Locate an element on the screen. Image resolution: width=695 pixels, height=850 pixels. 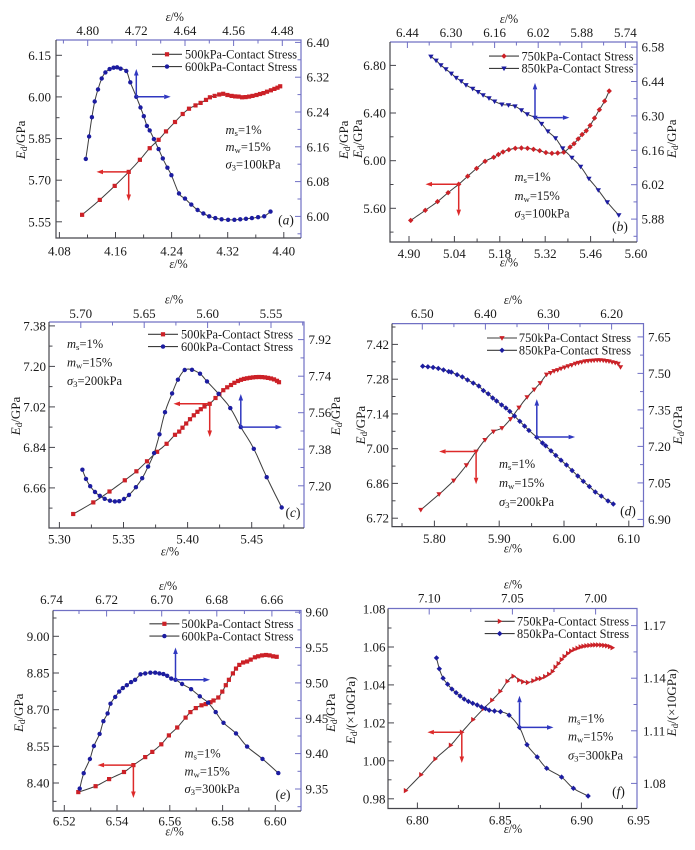
svg-text: (d) is located at coordinates (628, 510).